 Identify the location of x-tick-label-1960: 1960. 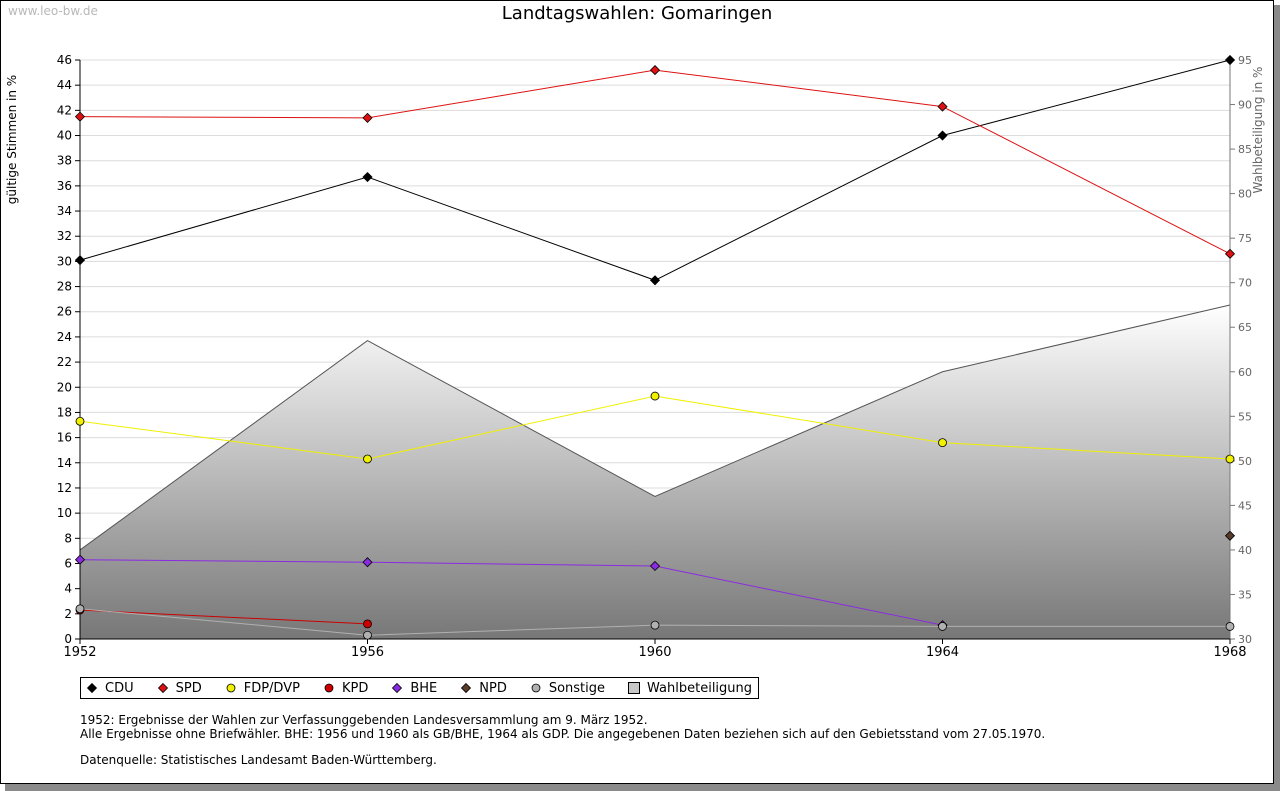
(654, 652).